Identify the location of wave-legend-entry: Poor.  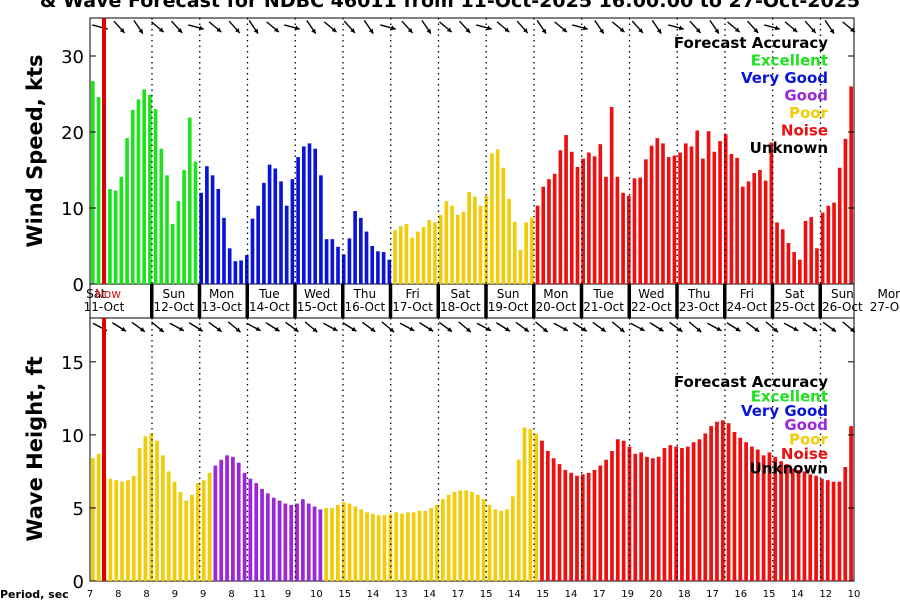
(809, 440).